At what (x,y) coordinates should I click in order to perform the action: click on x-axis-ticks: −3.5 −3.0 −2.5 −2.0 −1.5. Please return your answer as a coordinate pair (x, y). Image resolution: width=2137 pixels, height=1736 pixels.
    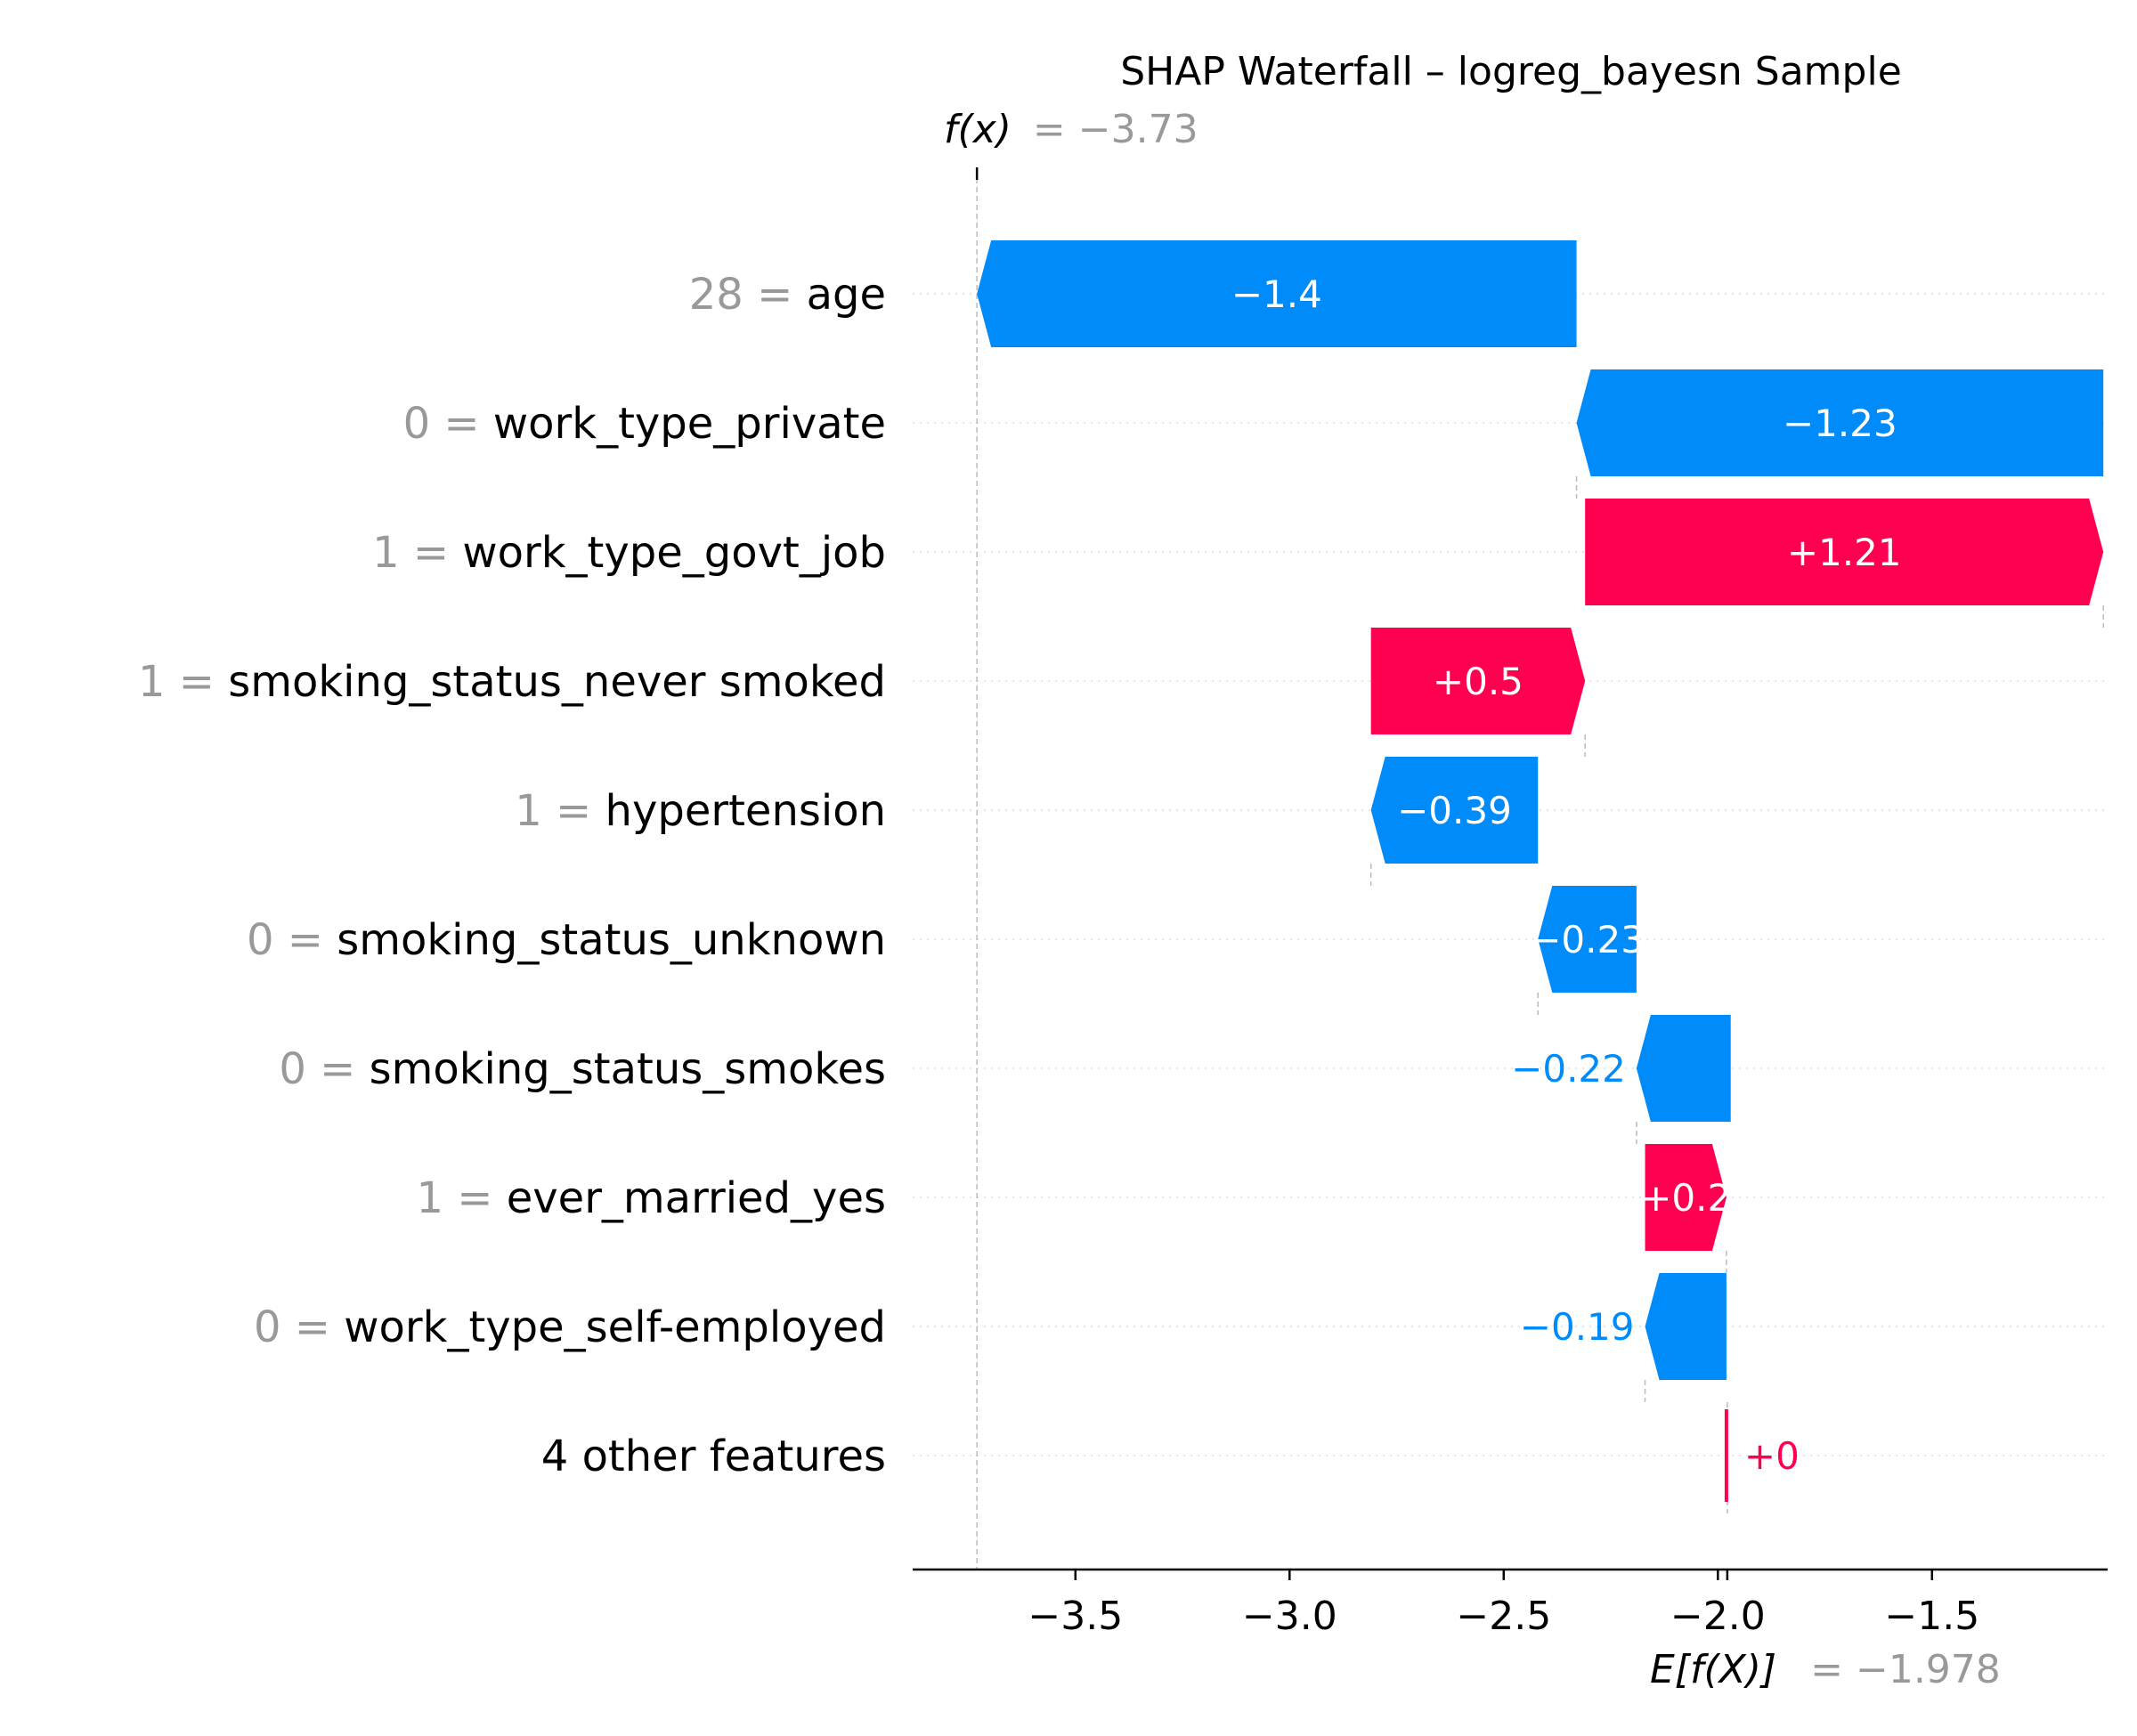
    Looking at the image, I should click on (1503, 1604).